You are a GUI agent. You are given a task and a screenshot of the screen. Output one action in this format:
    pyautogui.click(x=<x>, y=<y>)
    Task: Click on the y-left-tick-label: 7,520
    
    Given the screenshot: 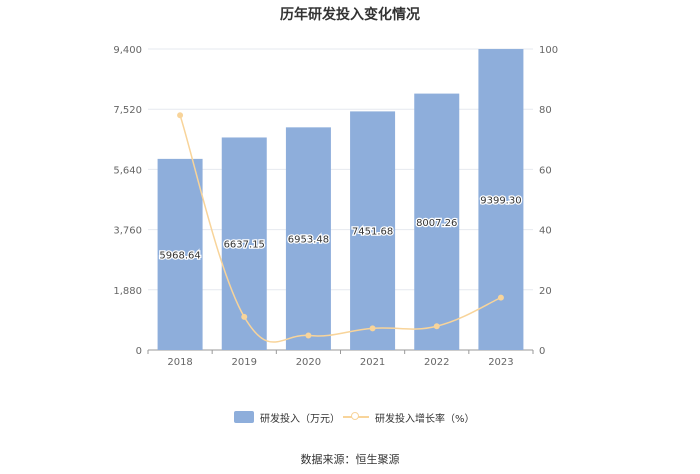 What is the action you would take?
    pyautogui.click(x=127, y=110)
    